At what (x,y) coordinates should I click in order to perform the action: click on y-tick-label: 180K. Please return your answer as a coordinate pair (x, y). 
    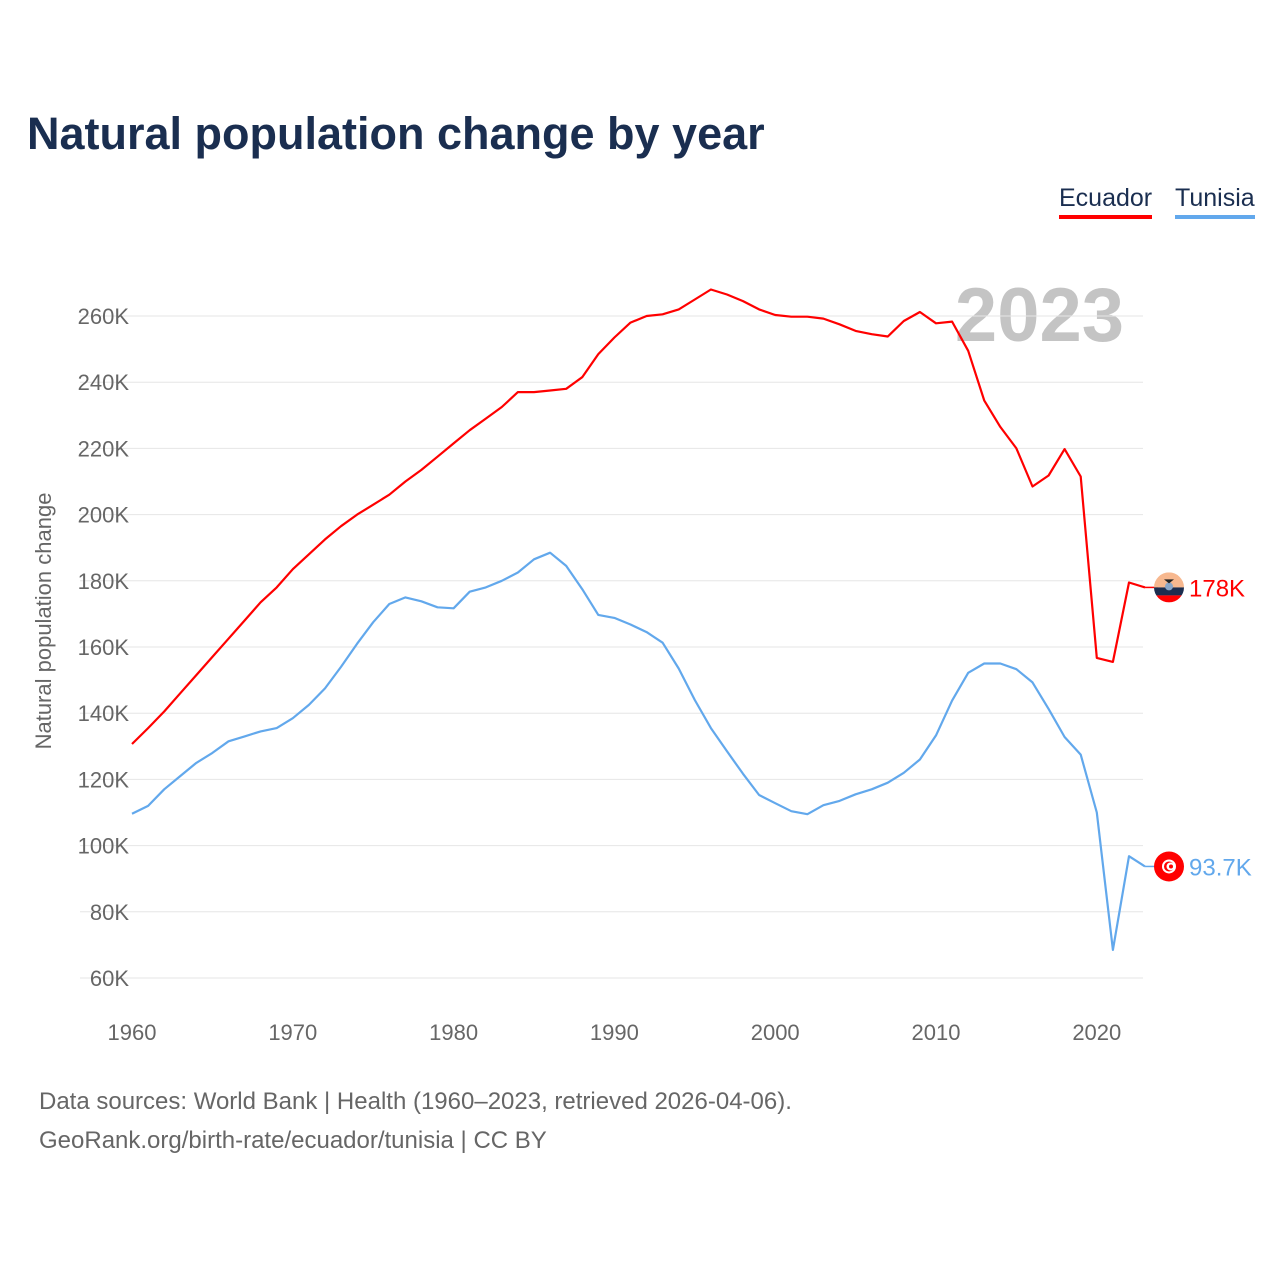
    Looking at the image, I should click on (104, 581).